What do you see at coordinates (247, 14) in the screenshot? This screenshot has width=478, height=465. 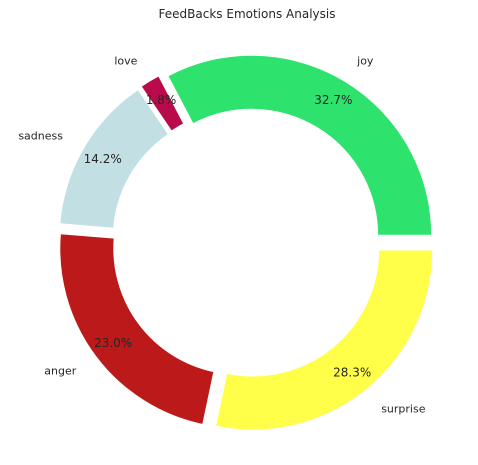 I see `chart-title: FeedBacks Emotions Analysis` at bounding box center [247, 14].